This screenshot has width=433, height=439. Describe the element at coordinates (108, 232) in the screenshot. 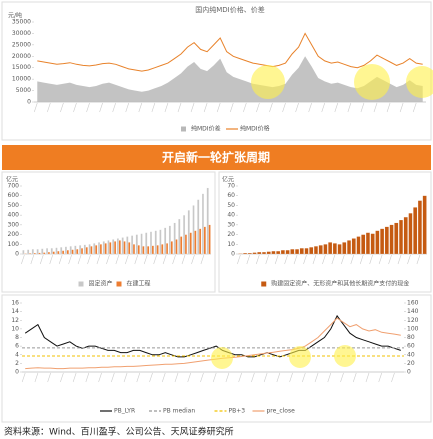

I see `panel` at that location.